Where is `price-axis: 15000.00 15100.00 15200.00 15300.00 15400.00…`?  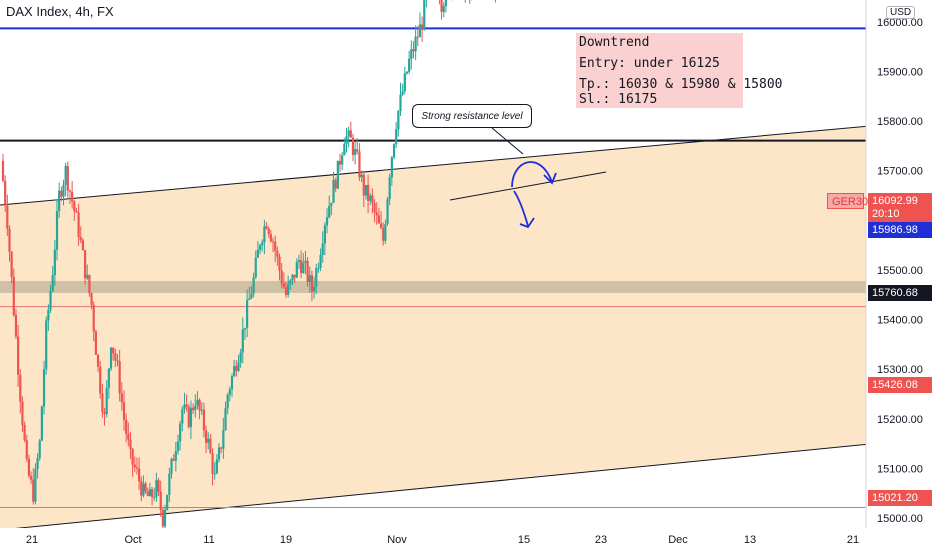
price-axis: 15000.00 15100.00 15200.00 15300.00 15400.00… is located at coordinates (898, 275).